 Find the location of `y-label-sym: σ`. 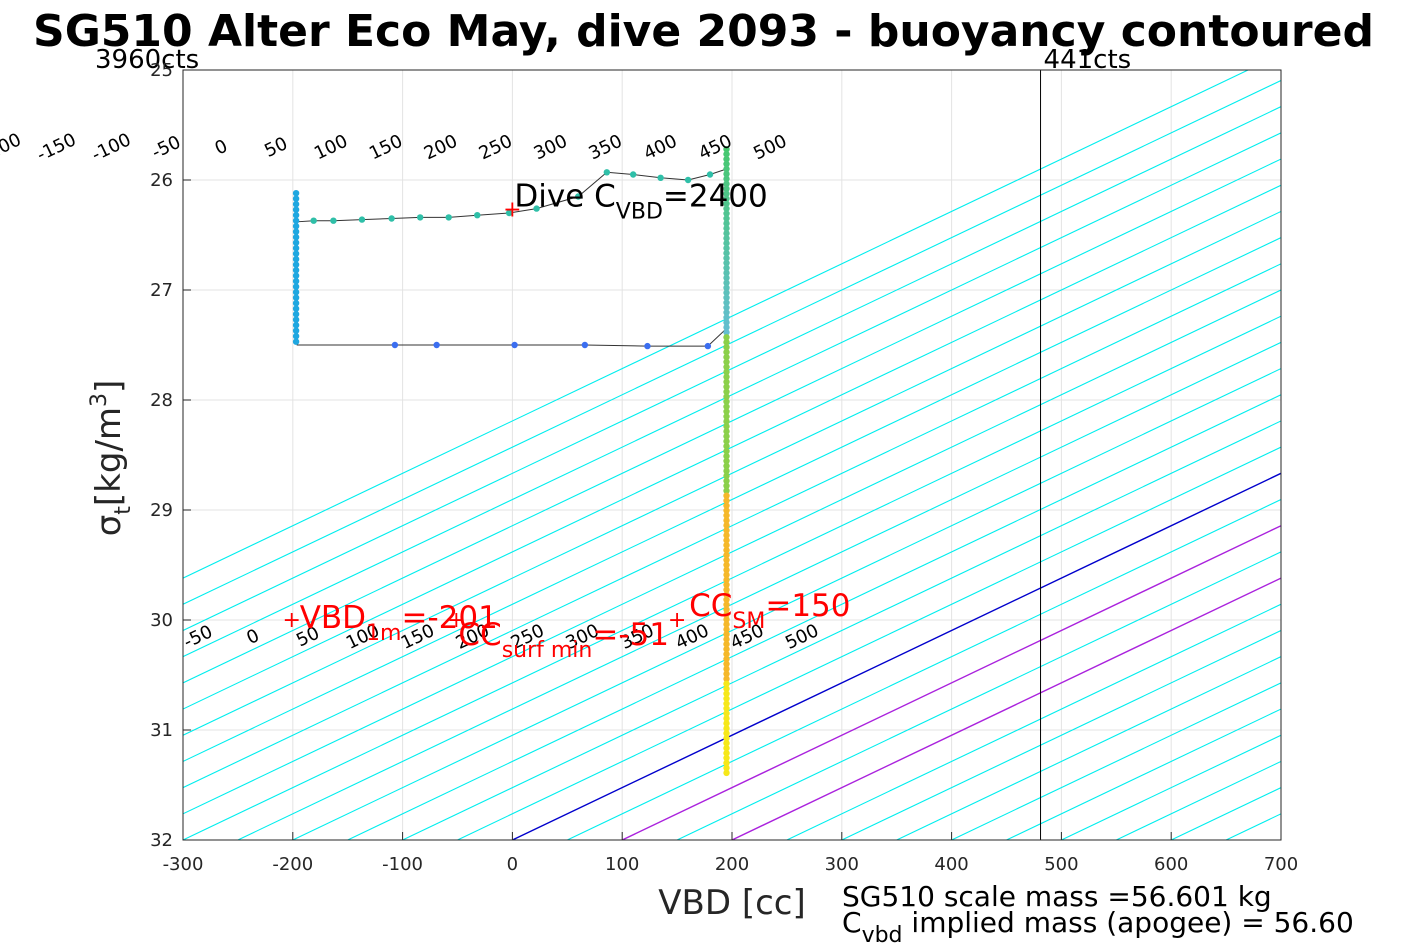

y-label-sym: σ is located at coordinates (109, 526).